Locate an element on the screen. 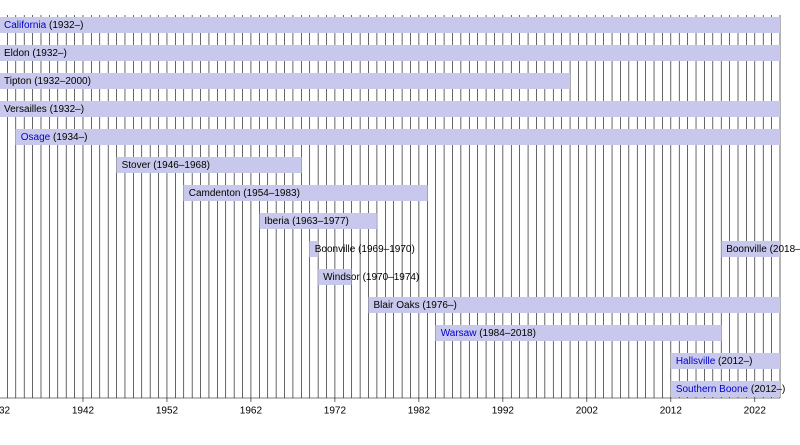  bar-label: Tipton (1932–2000) is located at coordinates (47, 81).